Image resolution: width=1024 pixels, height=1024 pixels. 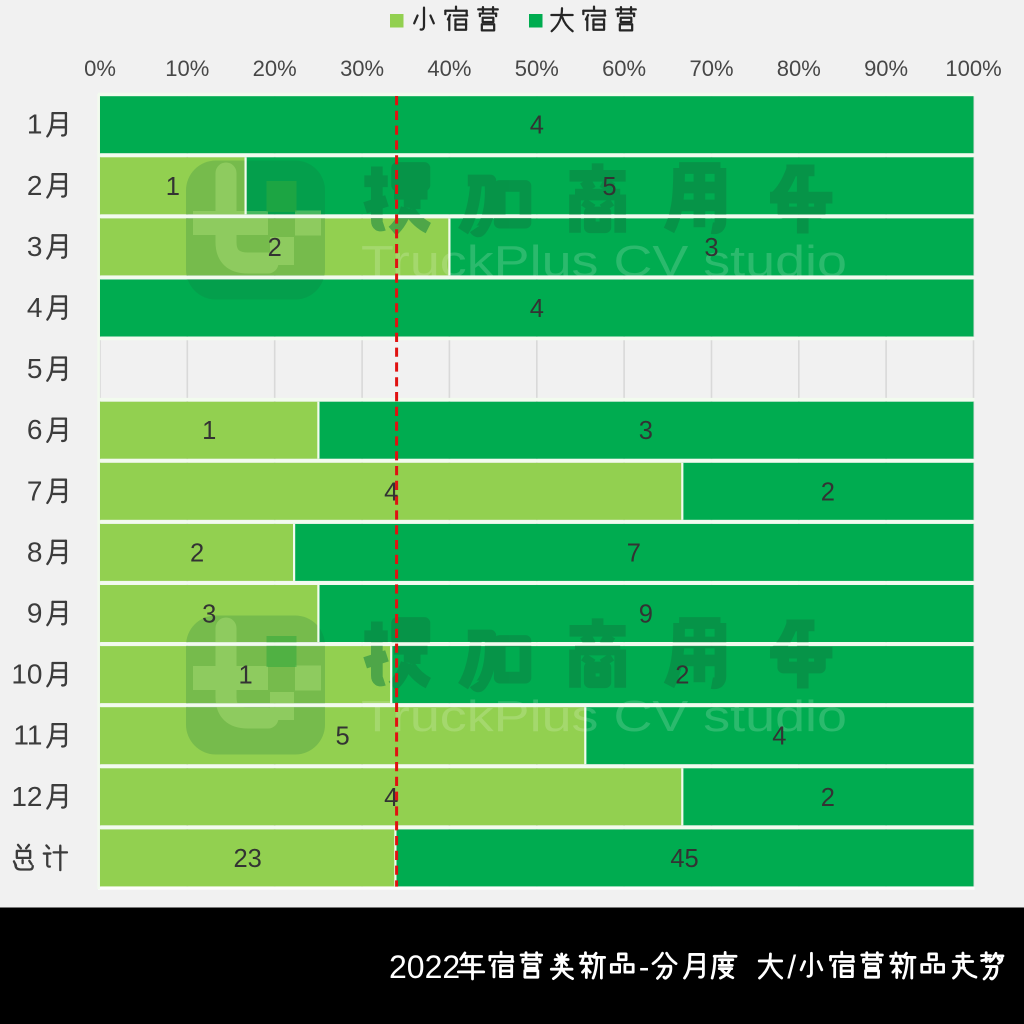 I want to click on svg-text: 80%, so click(x=799, y=68).